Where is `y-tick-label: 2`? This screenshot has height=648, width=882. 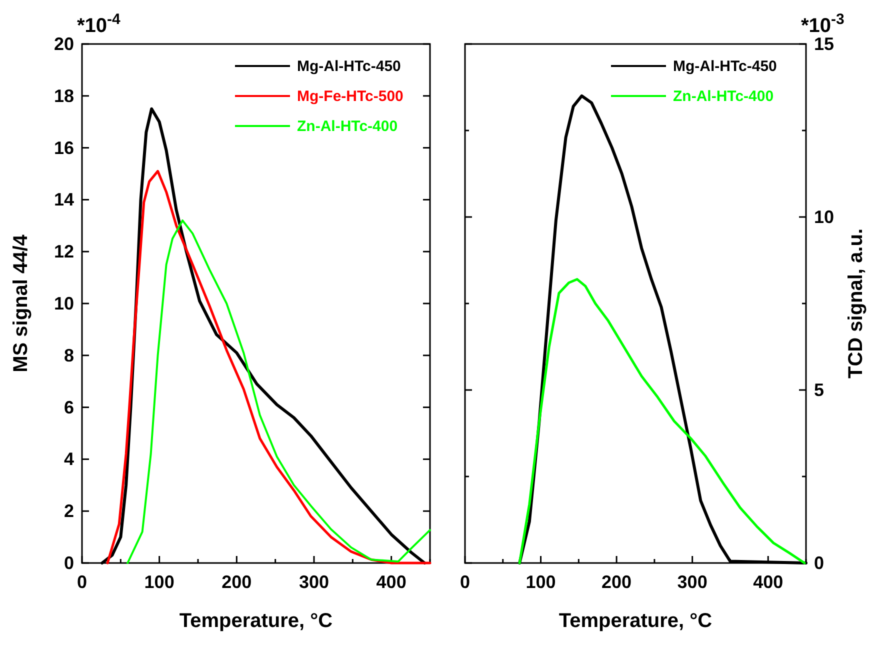 y-tick-label: 2 is located at coordinates (69, 511).